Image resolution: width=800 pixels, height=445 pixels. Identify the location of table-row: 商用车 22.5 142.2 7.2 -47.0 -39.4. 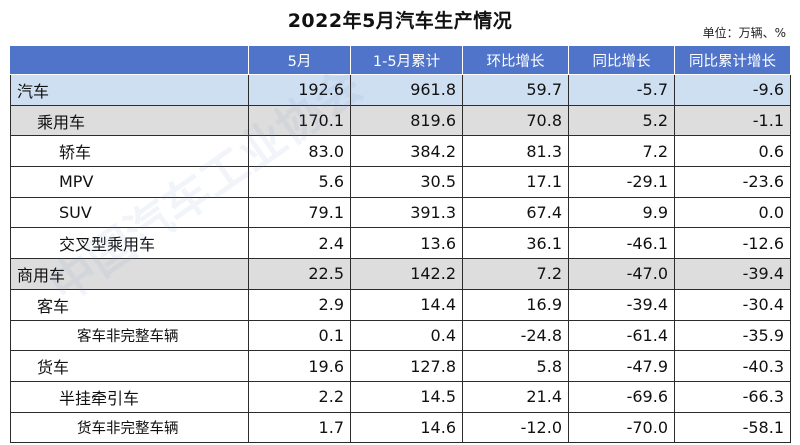
(400, 274).